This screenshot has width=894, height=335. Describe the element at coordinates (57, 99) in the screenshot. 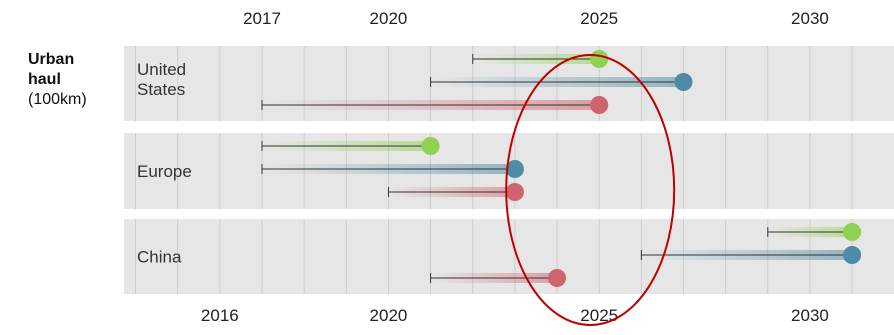

I see `row-label-unit: (100km)` at that location.